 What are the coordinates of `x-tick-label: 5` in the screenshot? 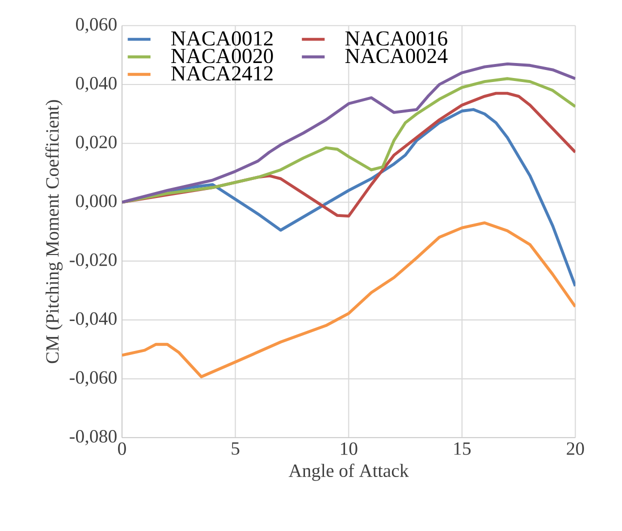 It's located at (236, 448).